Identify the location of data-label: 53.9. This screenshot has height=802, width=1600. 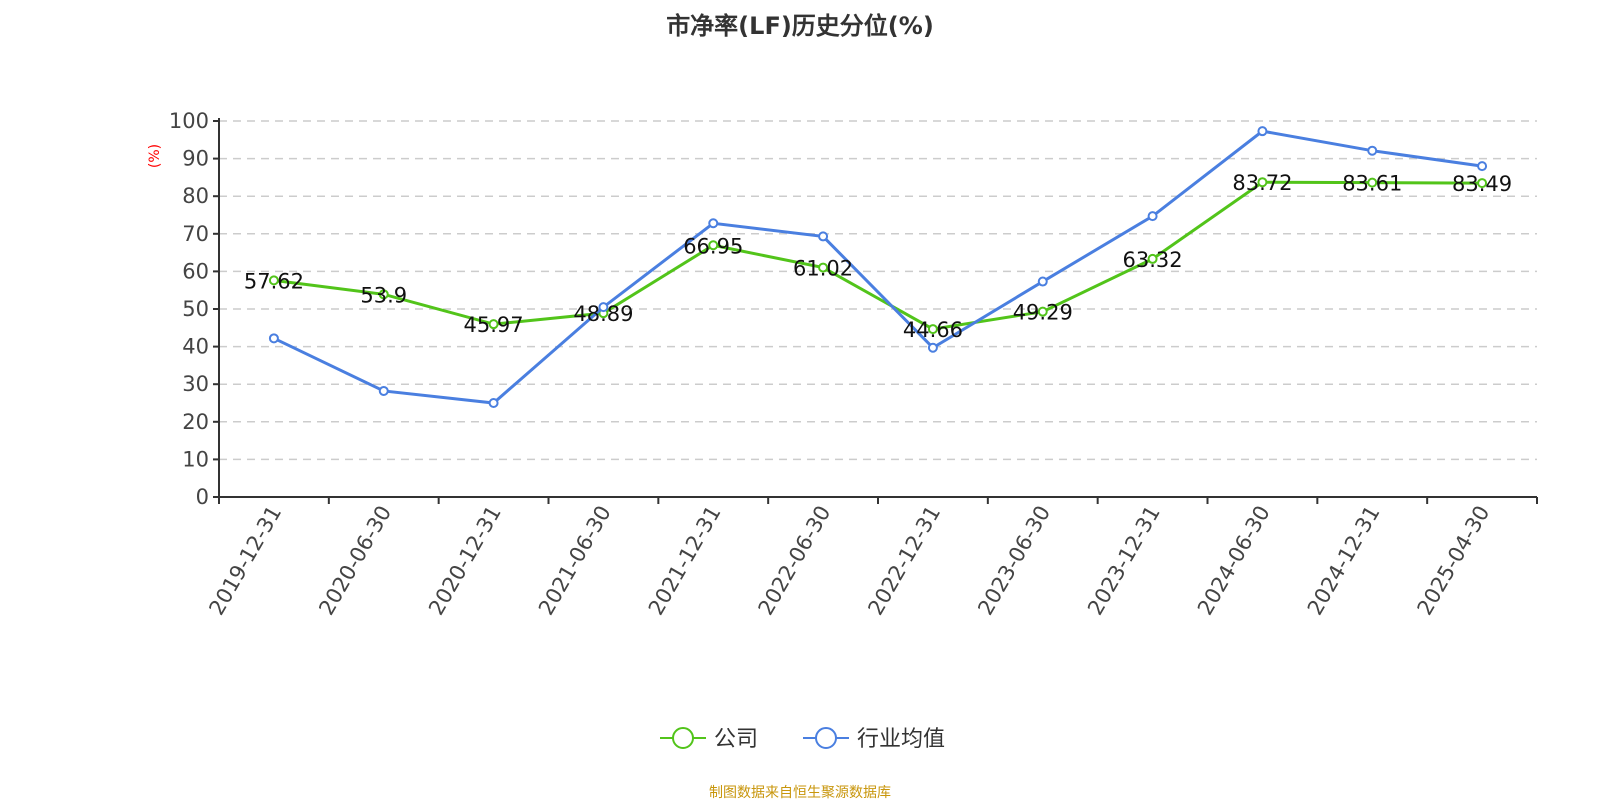
(383, 295).